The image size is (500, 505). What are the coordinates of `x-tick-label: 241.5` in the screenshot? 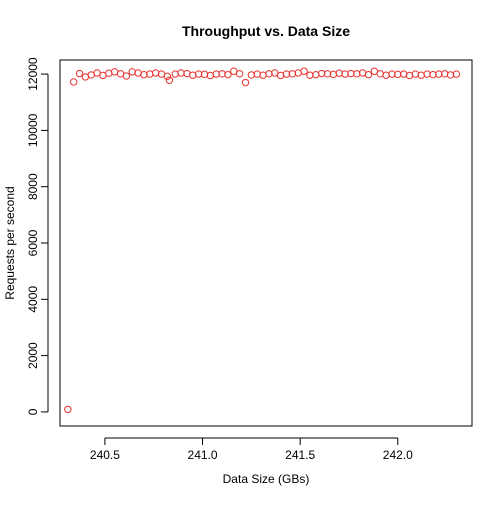 It's located at (300, 455).